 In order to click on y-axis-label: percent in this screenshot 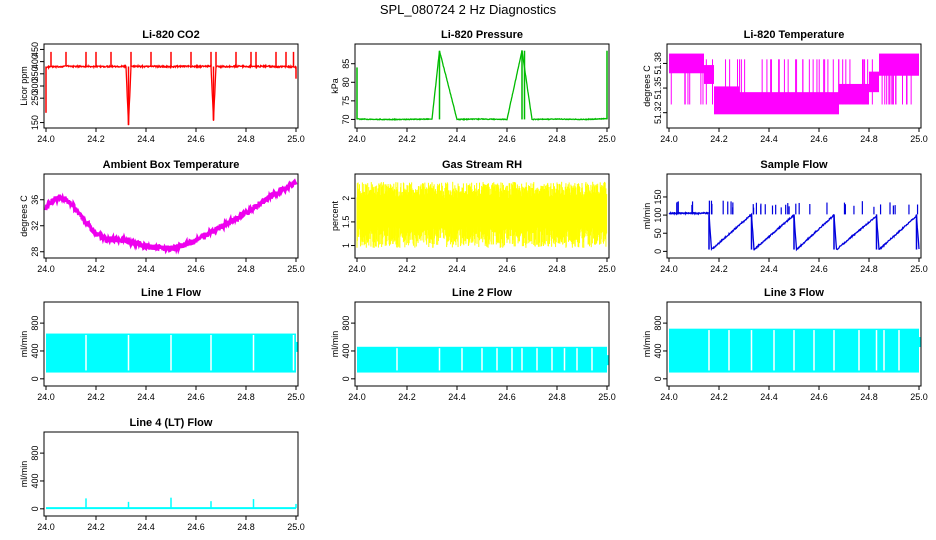, I will do `click(335, 215)`.